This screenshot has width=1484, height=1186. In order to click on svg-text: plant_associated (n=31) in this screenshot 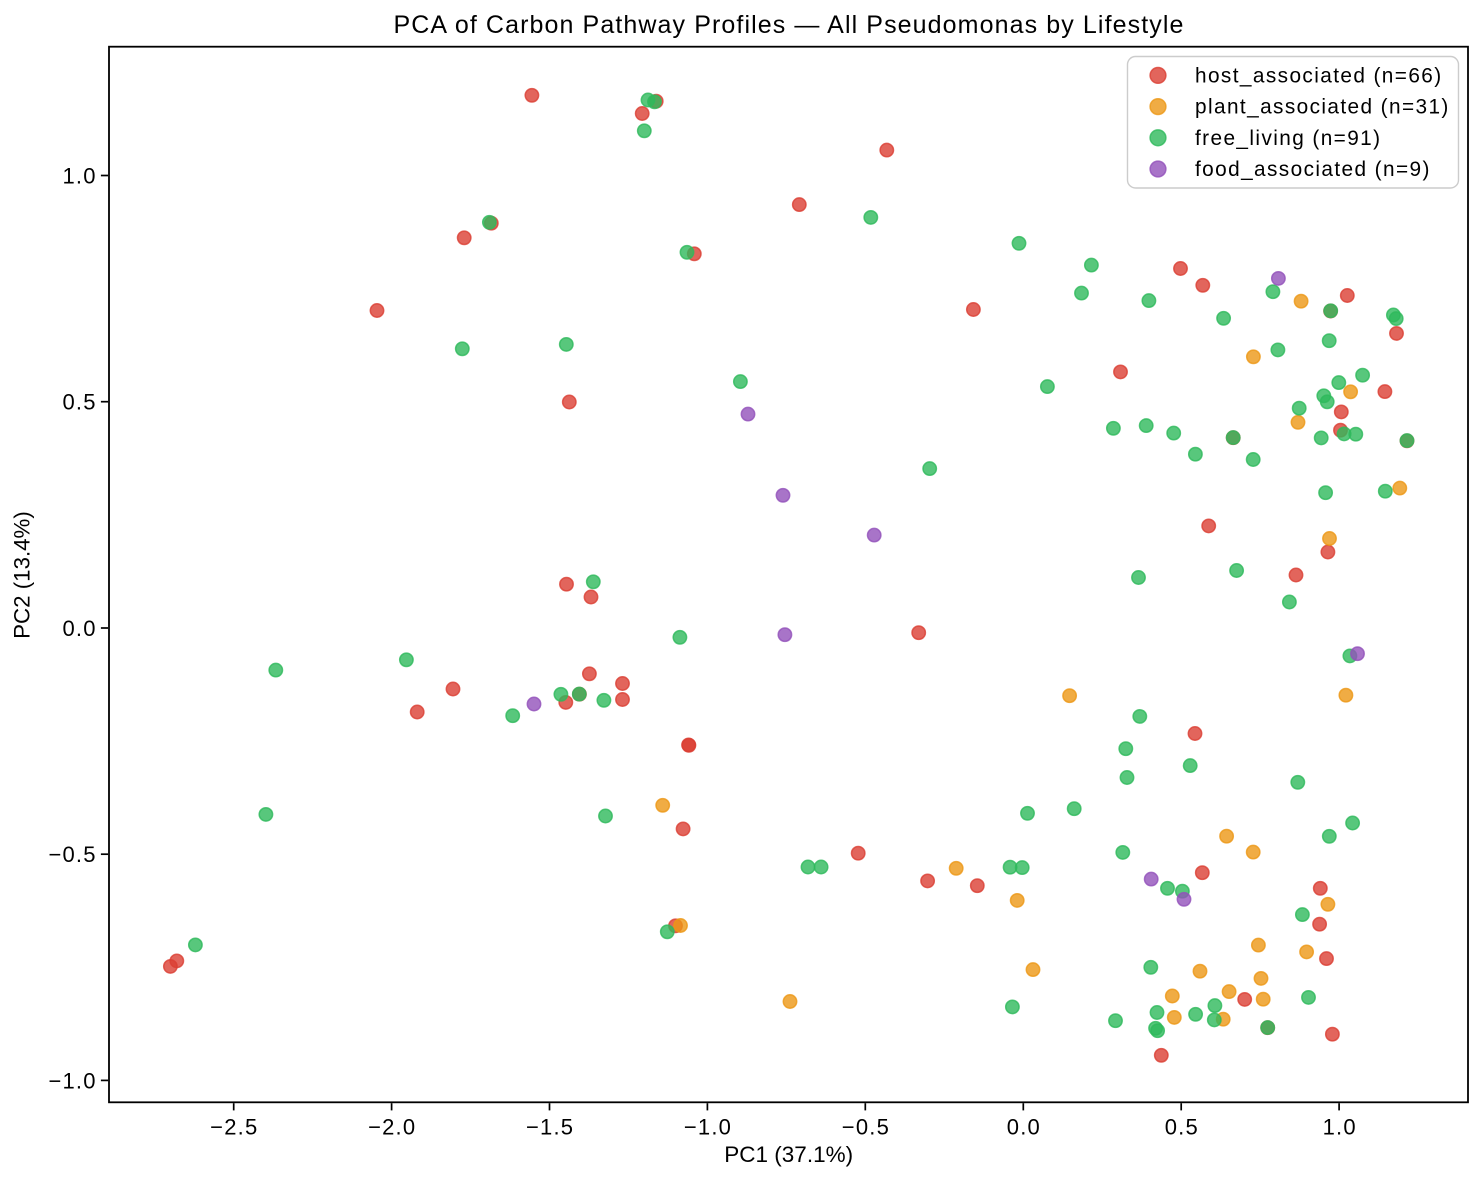, I will do `click(1322, 107)`.